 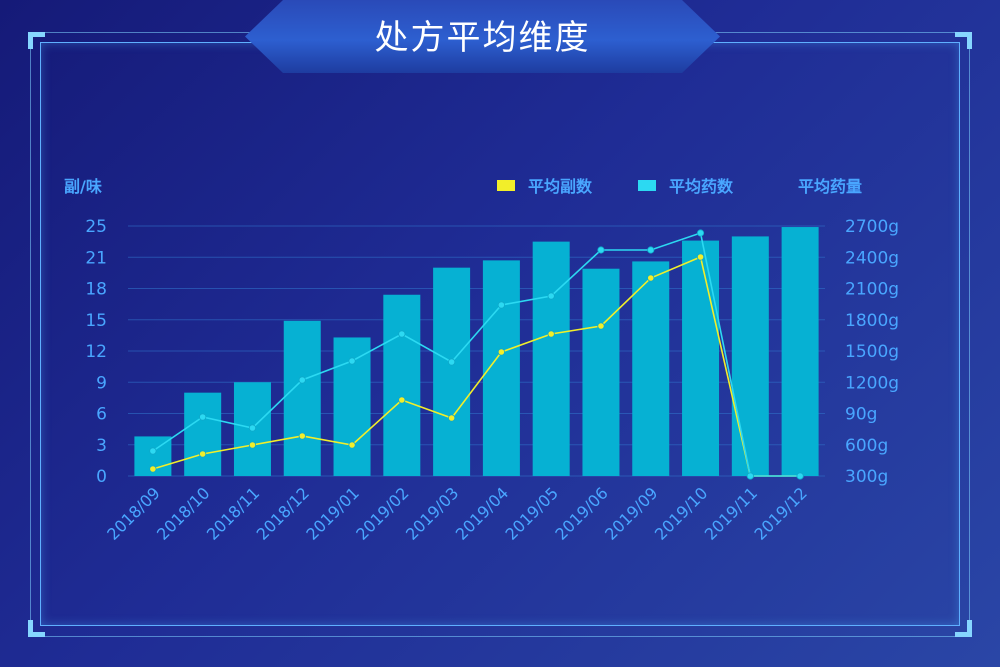 What do you see at coordinates (83, 186) in the screenshot?
I see `left-axis-title: 副/味` at bounding box center [83, 186].